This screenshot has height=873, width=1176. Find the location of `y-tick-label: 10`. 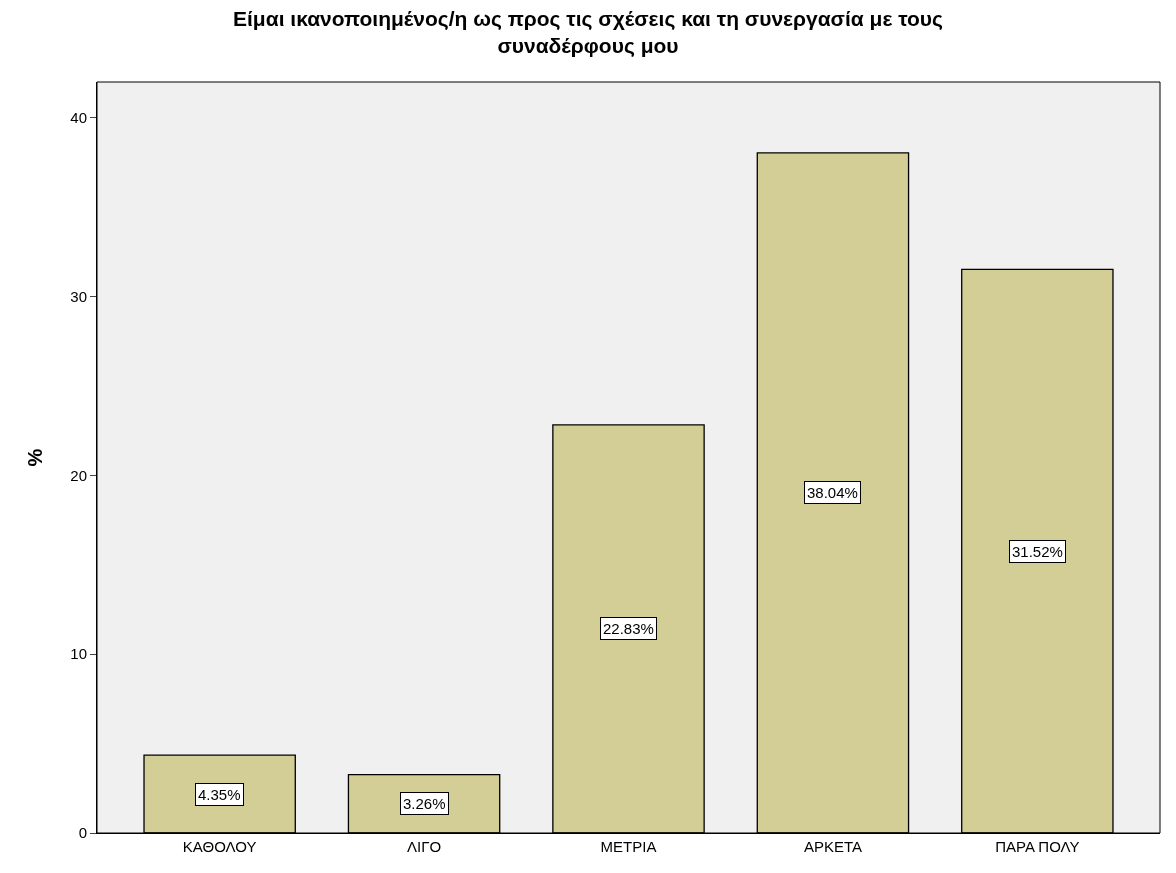

y-tick-label: 10 is located at coordinates (78, 654).